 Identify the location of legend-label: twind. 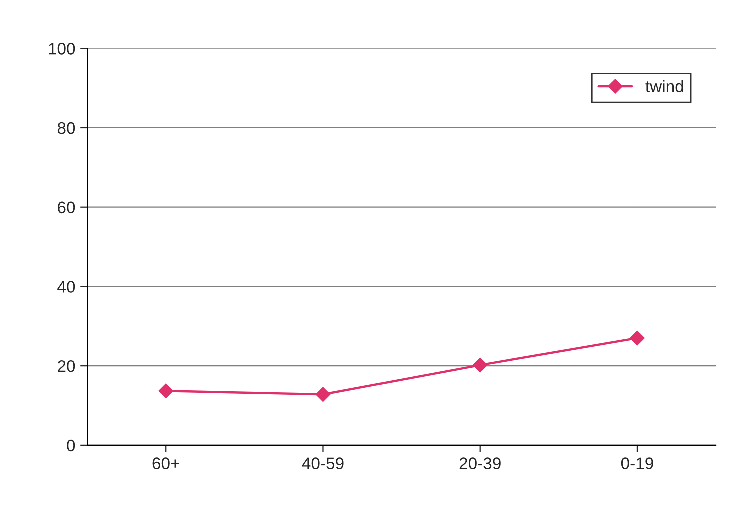
(665, 86).